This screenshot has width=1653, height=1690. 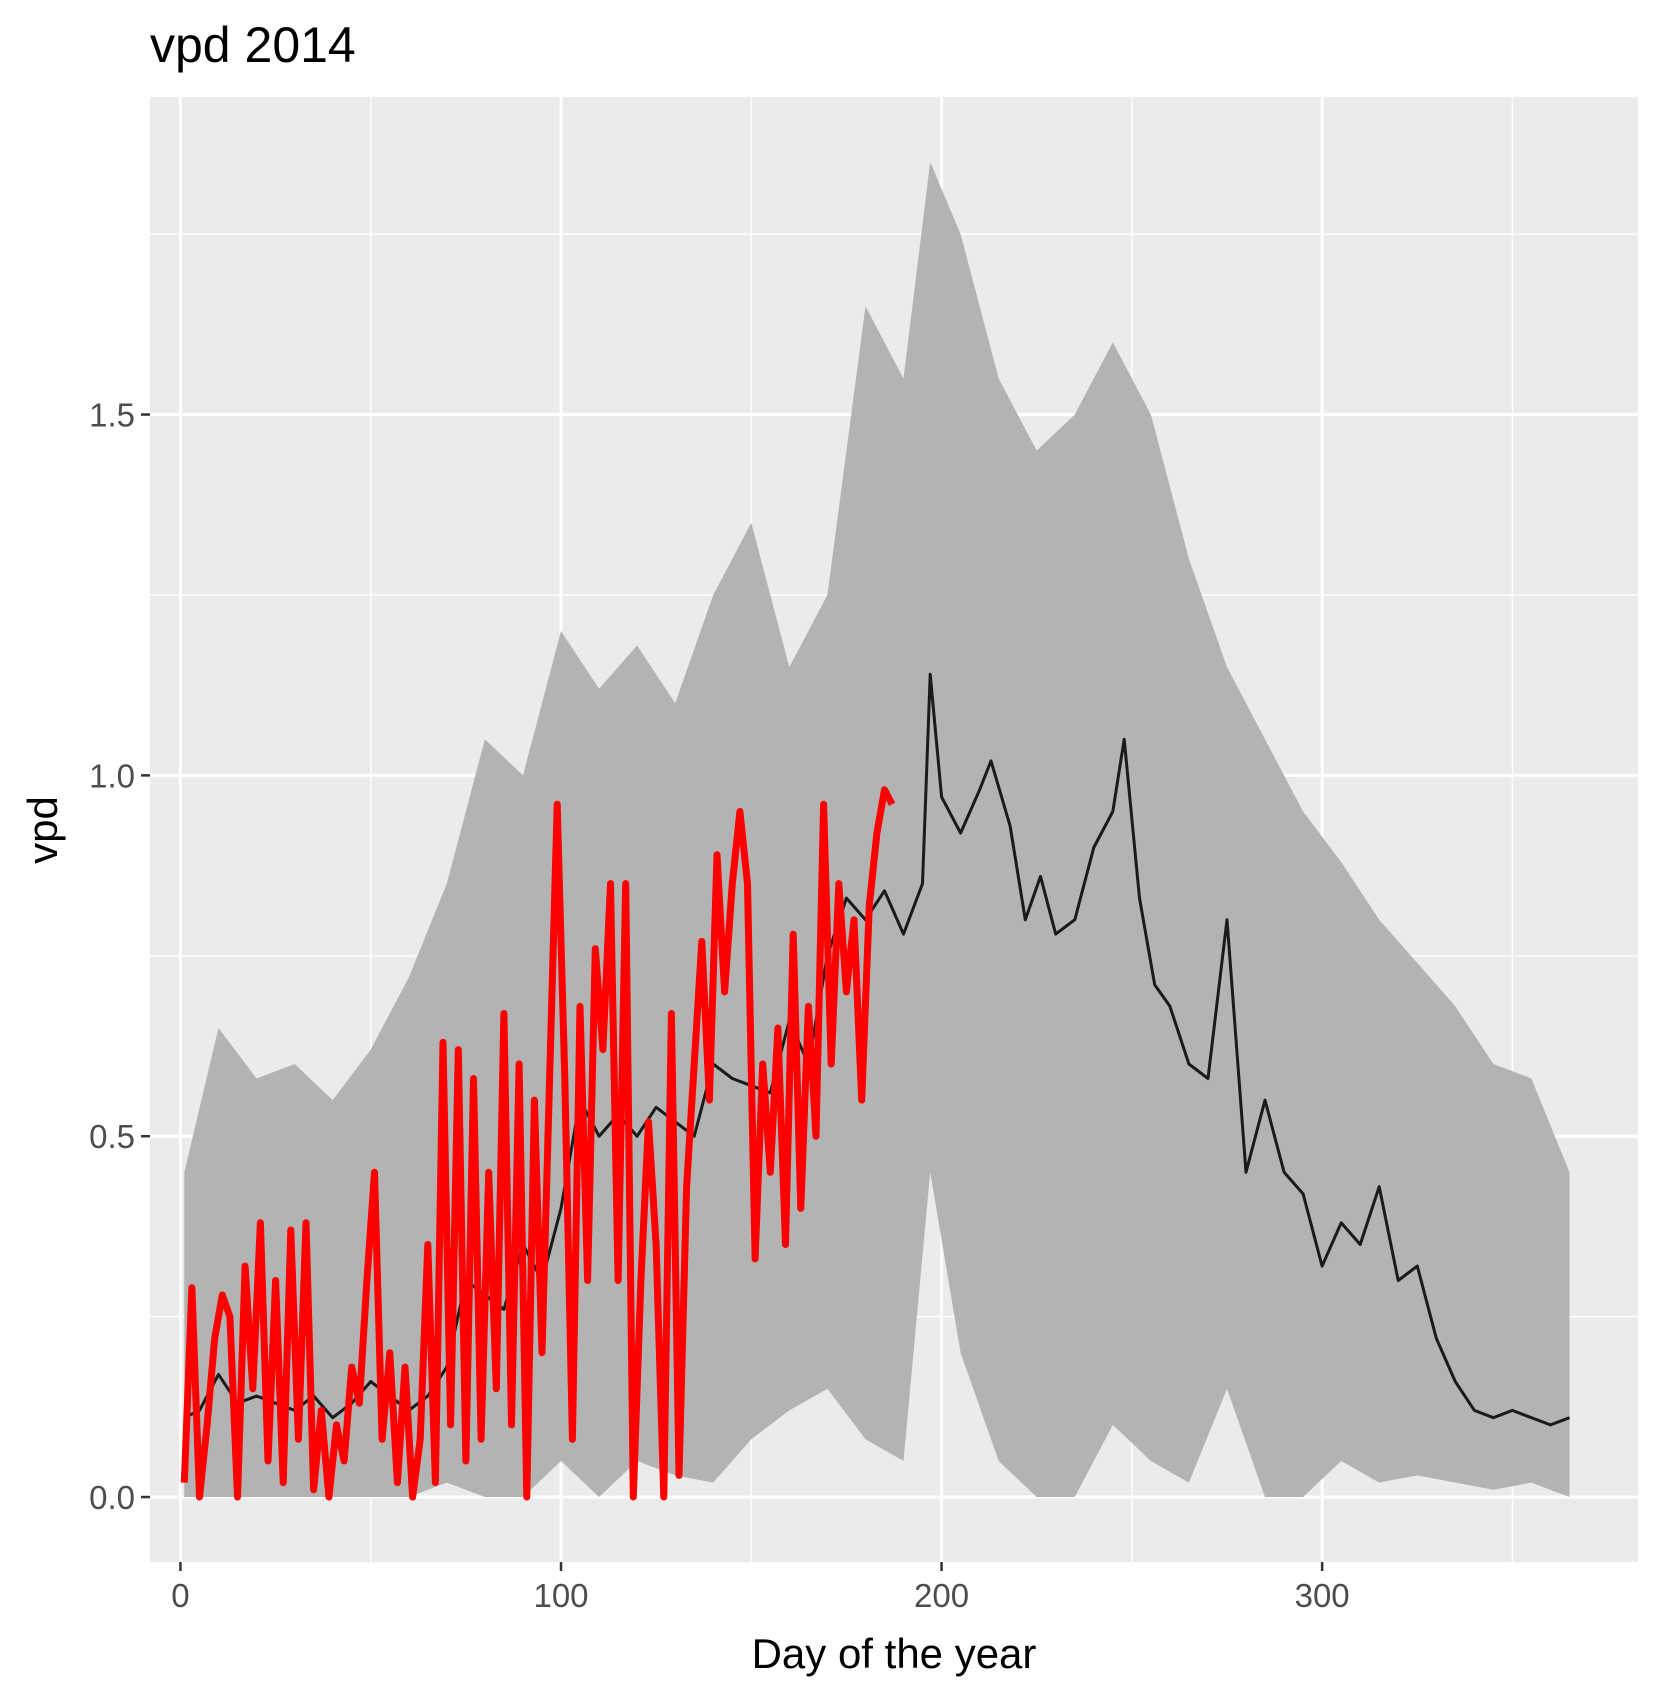 I want to click on y-axis: 0.0 0.5 1.0 1.5, so click(x=119, y=956).